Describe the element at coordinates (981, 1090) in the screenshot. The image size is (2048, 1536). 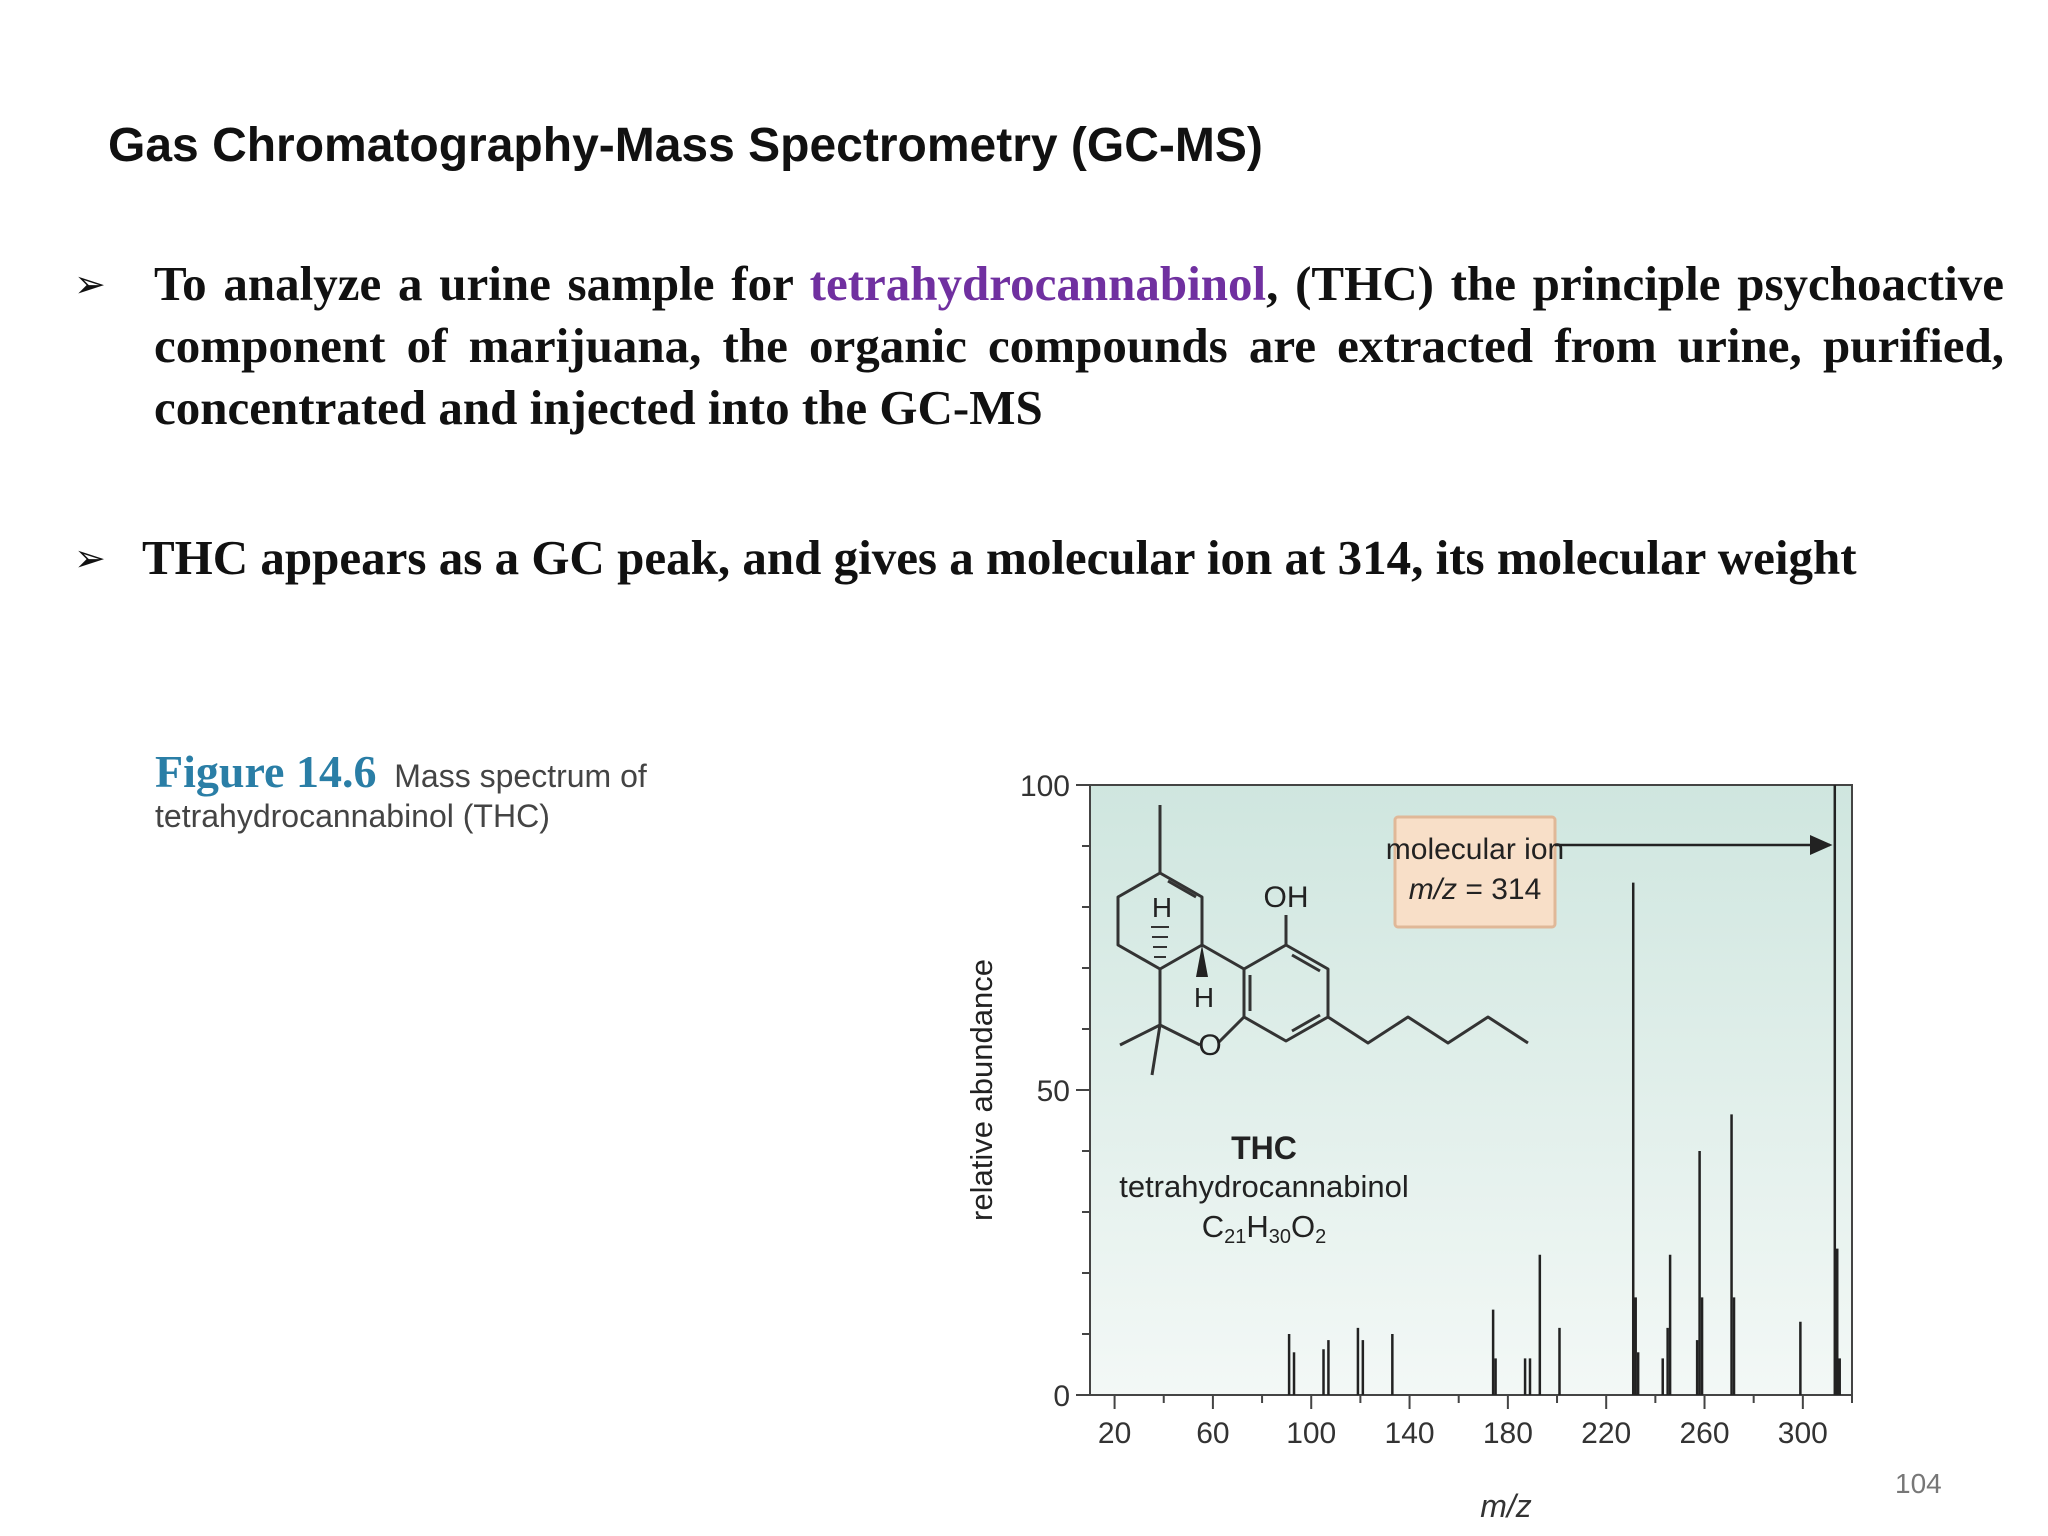
I see `y-axis-label: relative abundance` at that location.